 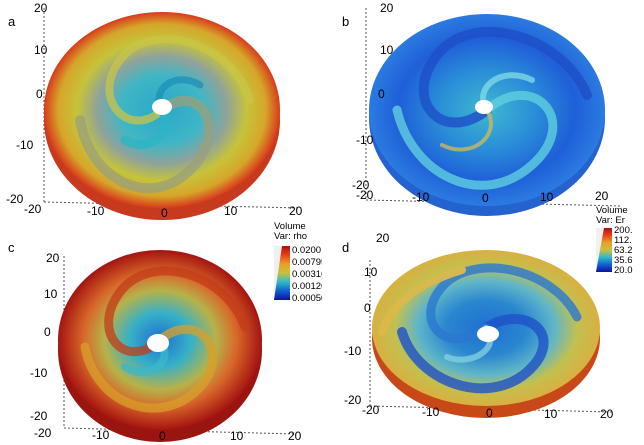 I want to click on panel-label: c, so click(x=11, y=247).